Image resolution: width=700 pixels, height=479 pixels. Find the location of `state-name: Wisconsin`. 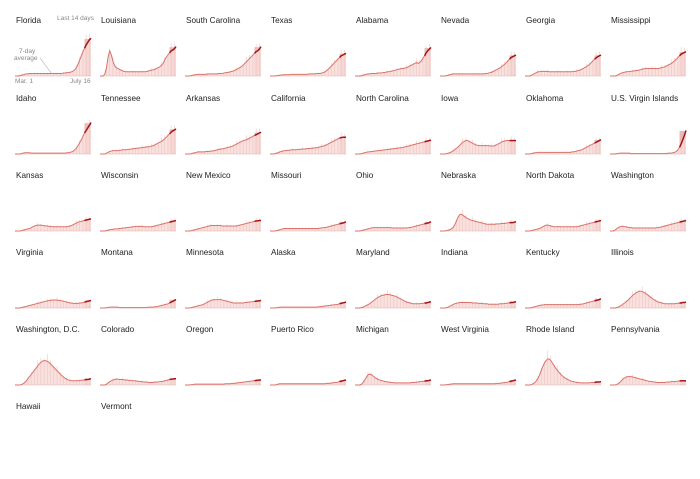

state-name: Wisconsin is located at coordinates (120, 175).